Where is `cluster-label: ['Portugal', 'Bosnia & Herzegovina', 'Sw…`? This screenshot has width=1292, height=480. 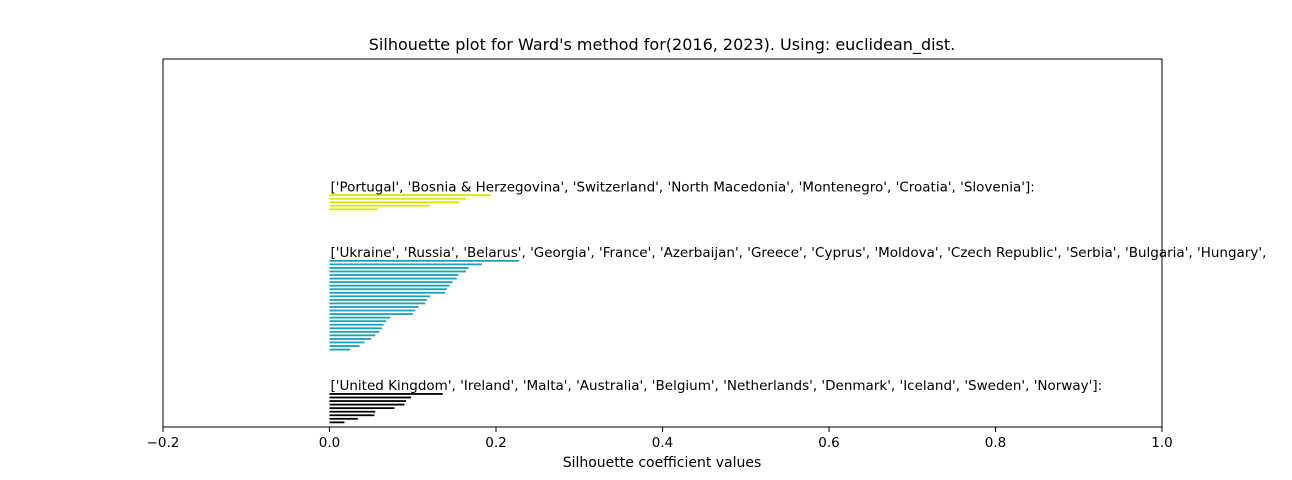
cluster-label: ['Portugal', 'Bosnia & Herzegovina', 'Sw… is located at coordinates (683, 187).